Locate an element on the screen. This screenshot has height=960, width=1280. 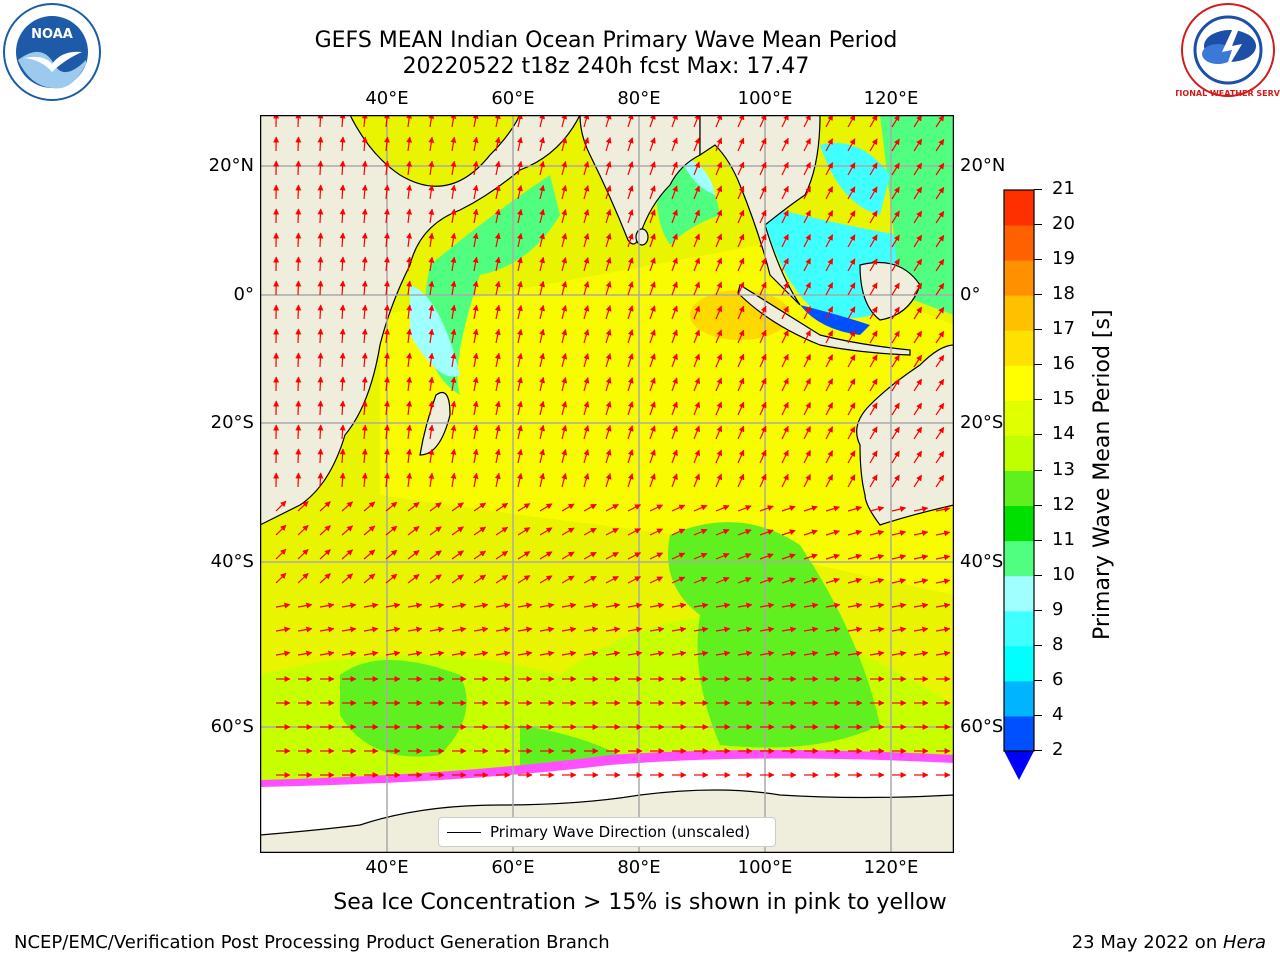
lon-label-top: 60°E is located at coordinates (513, 98).